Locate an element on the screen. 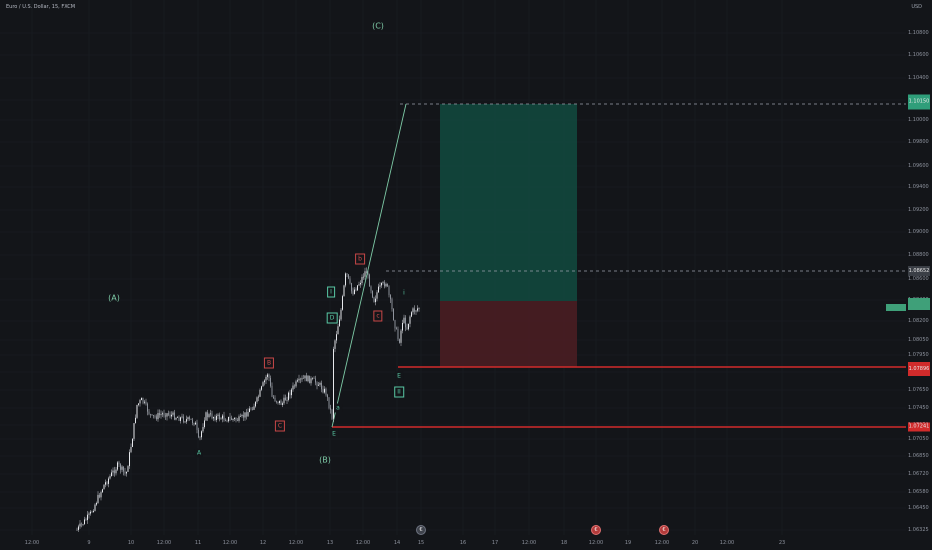  event-marker-red-2: € is located at coordinates (664, 530).